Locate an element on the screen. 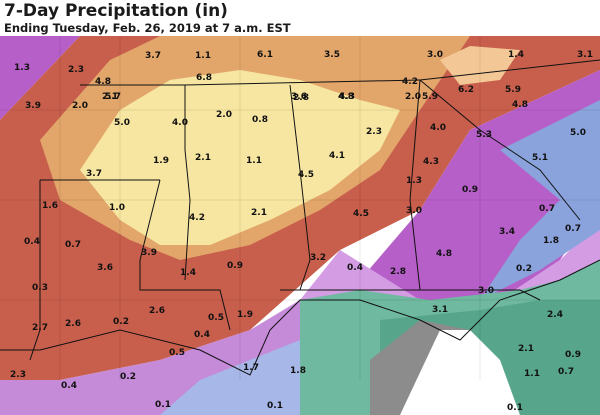 The width and height of the screenshot is (600, 415). precip-value-label: 6.8 is located at coordinates (204, 78).